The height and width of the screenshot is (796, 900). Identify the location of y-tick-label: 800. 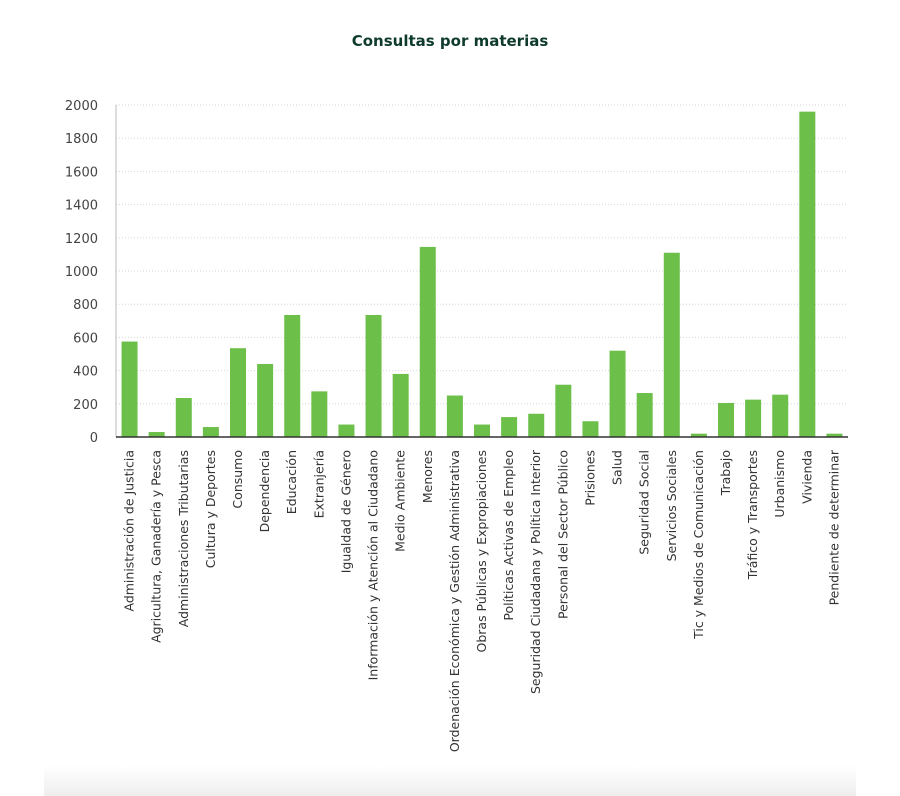
(85, 305).